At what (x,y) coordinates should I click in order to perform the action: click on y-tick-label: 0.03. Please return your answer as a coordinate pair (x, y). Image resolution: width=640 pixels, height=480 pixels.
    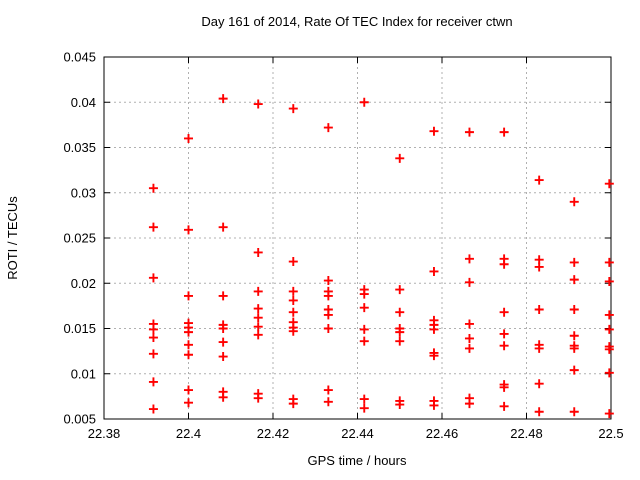
    Looking at the image, I should click on (83, 192).